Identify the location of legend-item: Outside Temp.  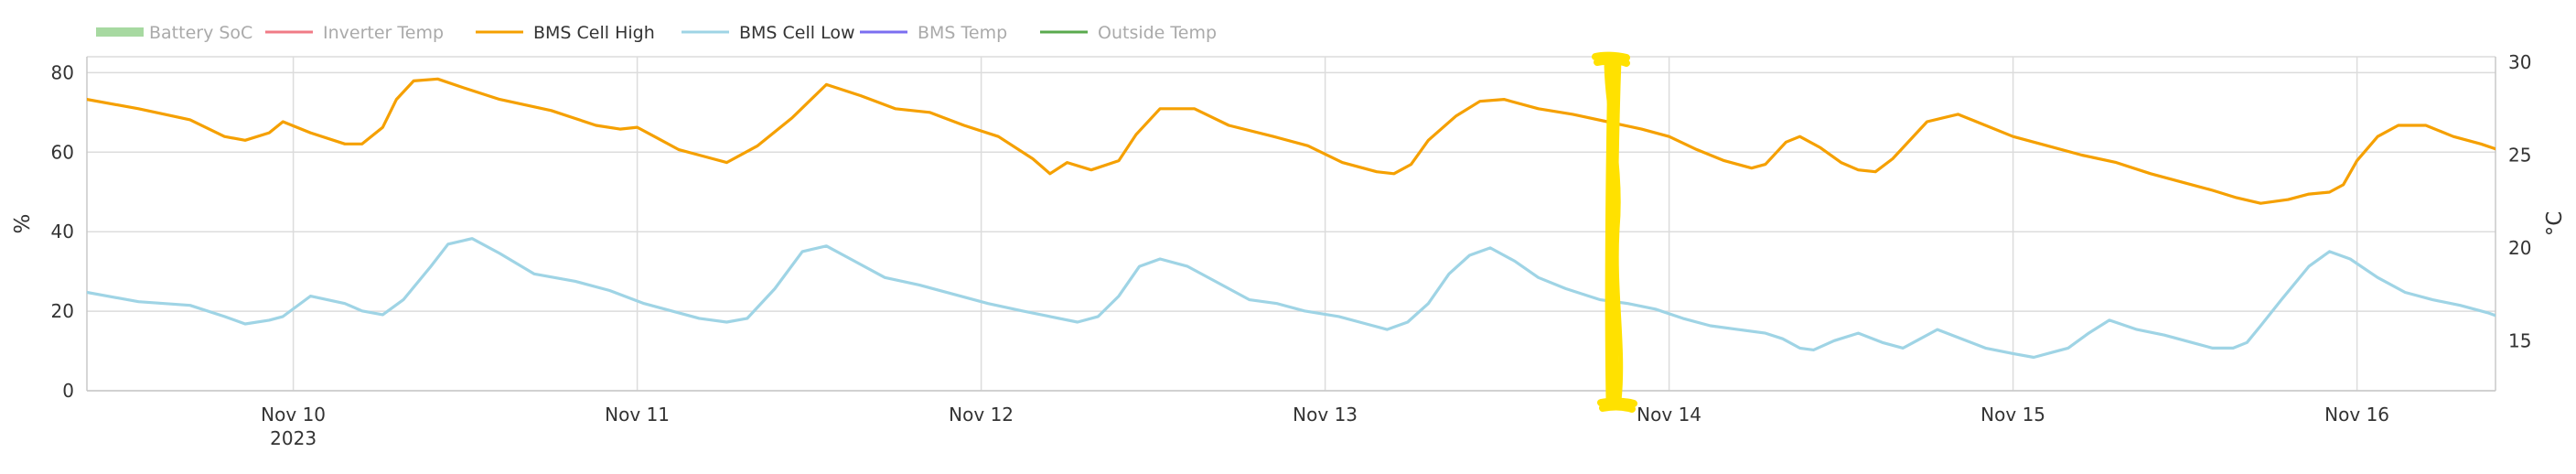
(1129, 33).